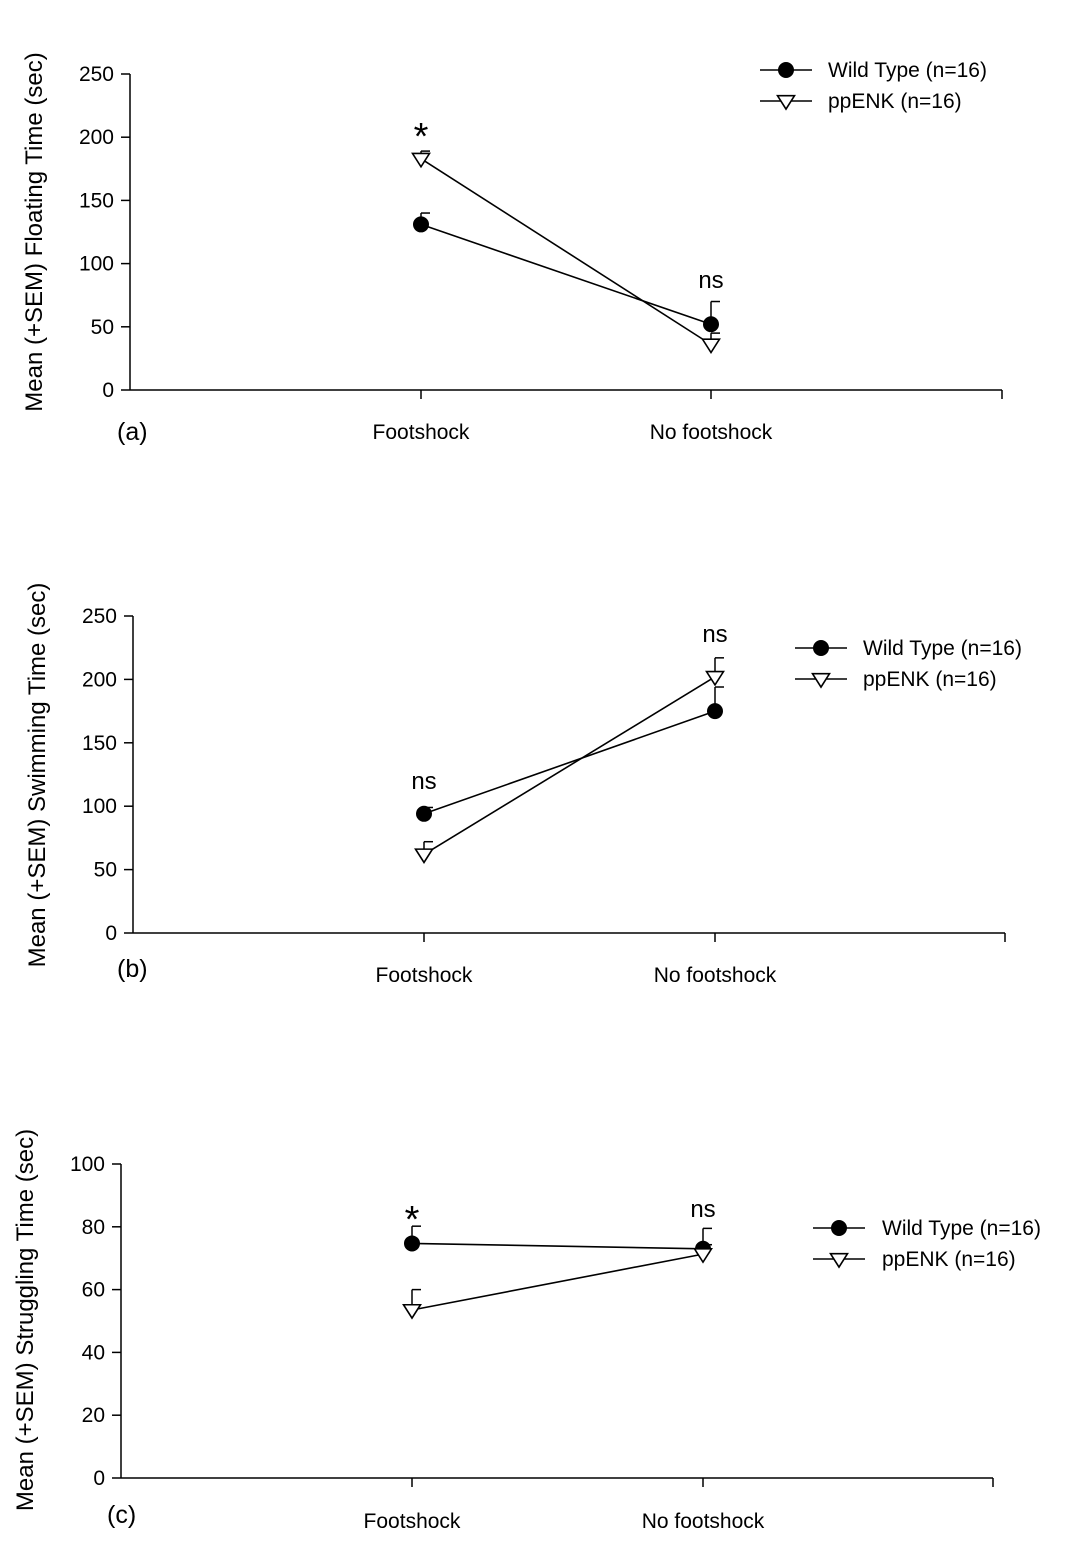 The image size is (1072, 1558). I want to click on panel-label: (b), so click(132, 969).